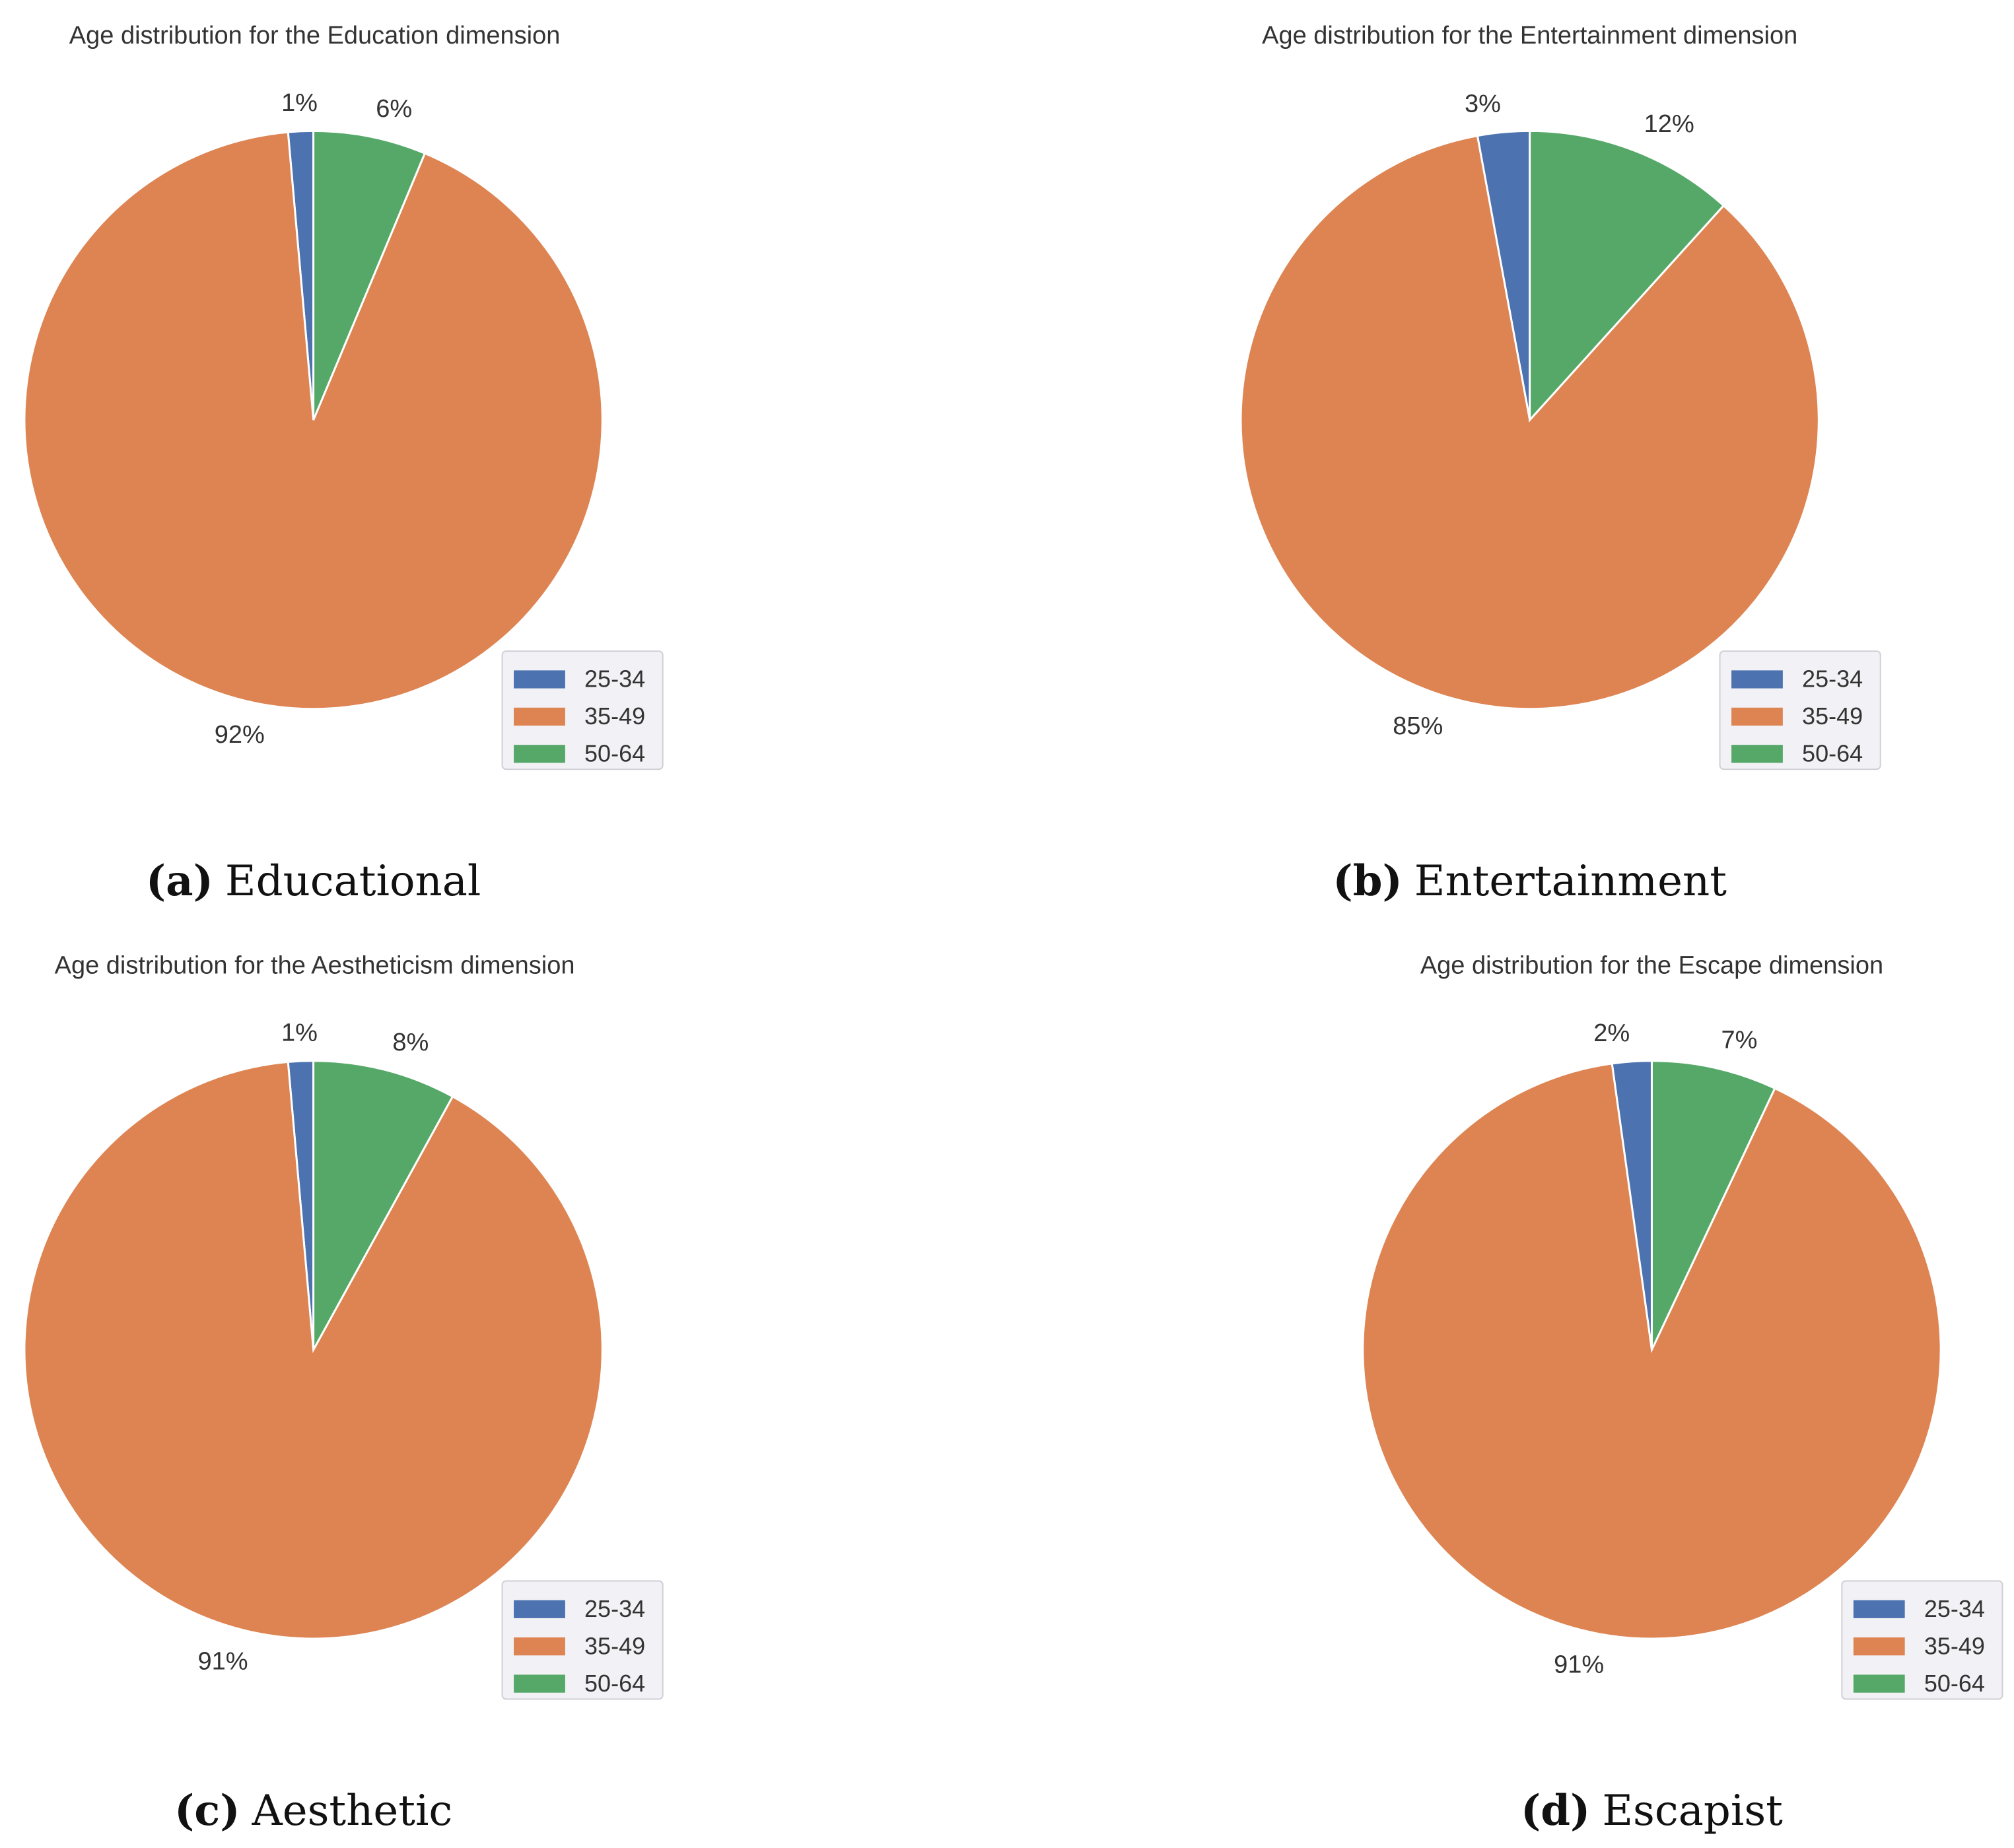  Describe the element at coordinates (1739, 1040) in the screenshot. I see `pct-label-50-64: 7%` at that location.